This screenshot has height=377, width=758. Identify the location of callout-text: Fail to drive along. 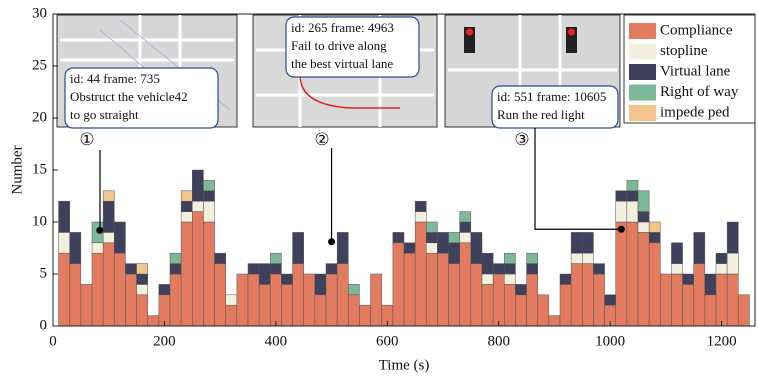
(339, 45).